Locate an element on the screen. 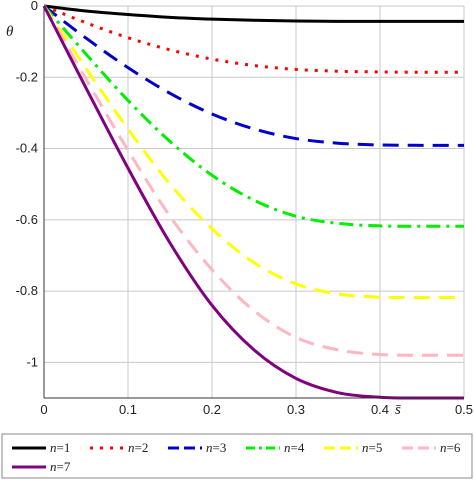  legend-label-value: =6 is located at coordinates (454, 447).